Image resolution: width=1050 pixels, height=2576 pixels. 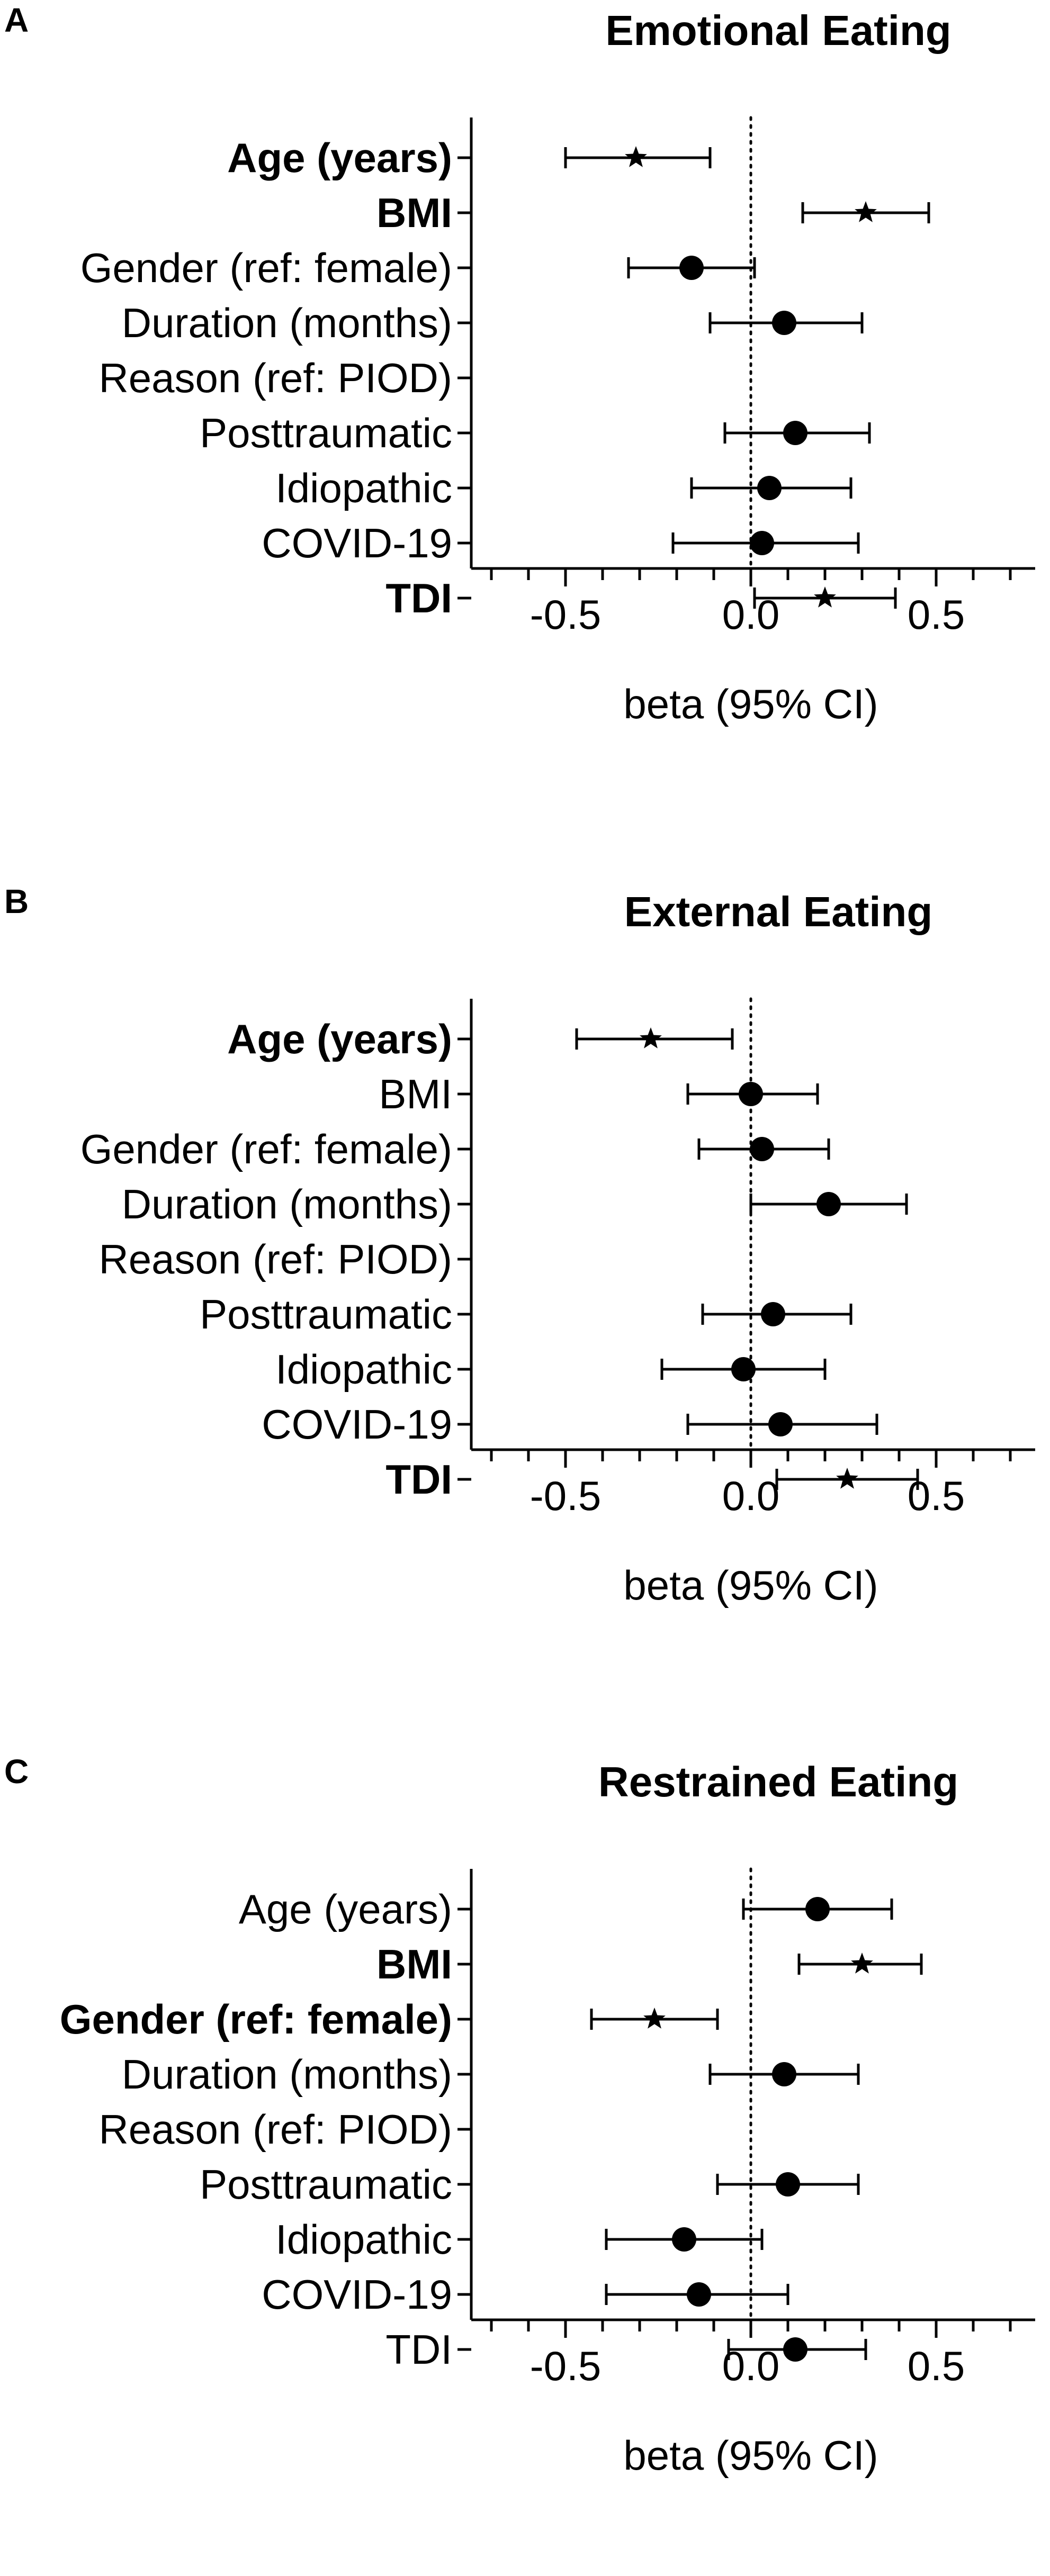 I want to click on chart-title: External Eating, so click(x=778, y=911).